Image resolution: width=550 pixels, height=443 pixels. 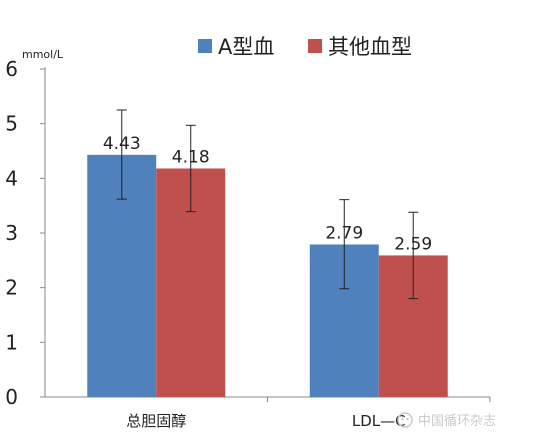 What do you see at coordinates (11, 178) in the screenshot?
I see `y-tick-label: 4` at bounding box center [11, 178].